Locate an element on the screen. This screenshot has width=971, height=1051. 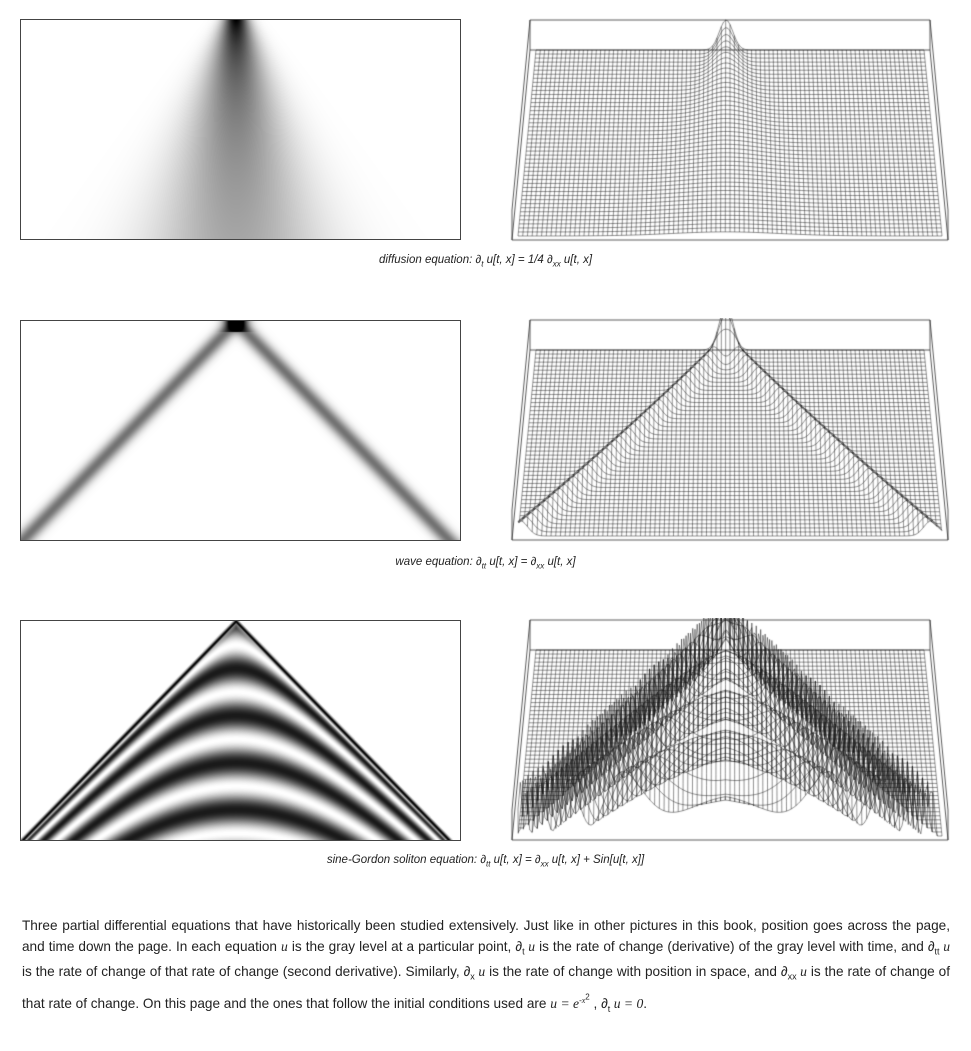
sine-gordon-density-canvas is located at coordinates (240, 730).